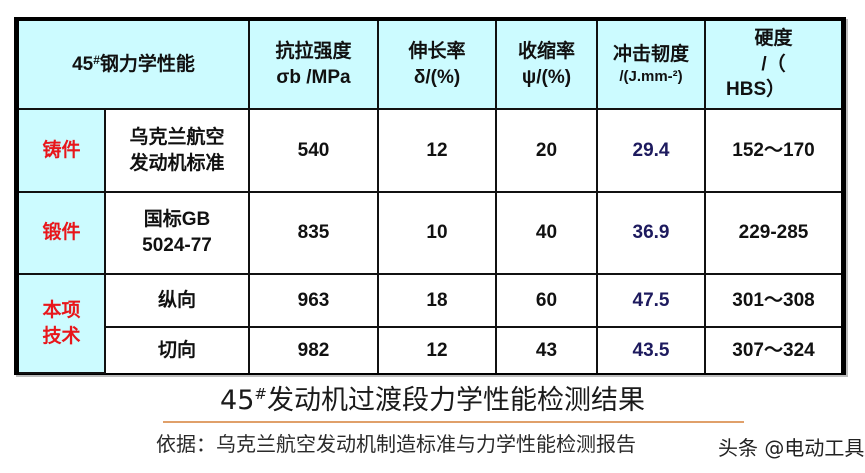  Describe the element at coordinates (432, 400) in the screenshot. I see `table-caption: 45#发动机过渡段力学性能检测结果` at that location.